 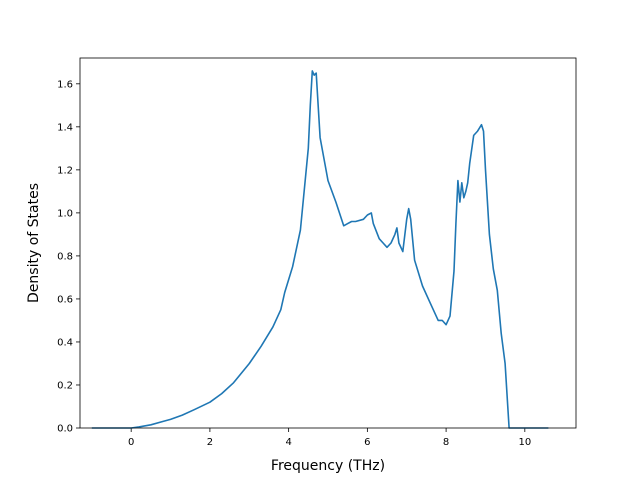 What do you see at coordinates (65, 385) in the screenshot?
I see `y-tick-label: 0.2` at bounding box center [65, 385].